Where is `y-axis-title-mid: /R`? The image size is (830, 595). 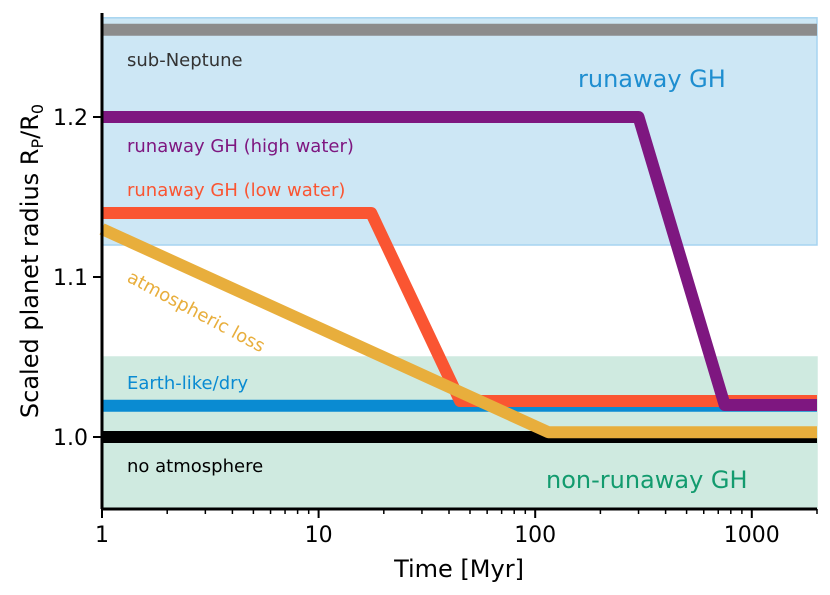
y-axis-title-mid: /R is located at coordinates (30, 126).